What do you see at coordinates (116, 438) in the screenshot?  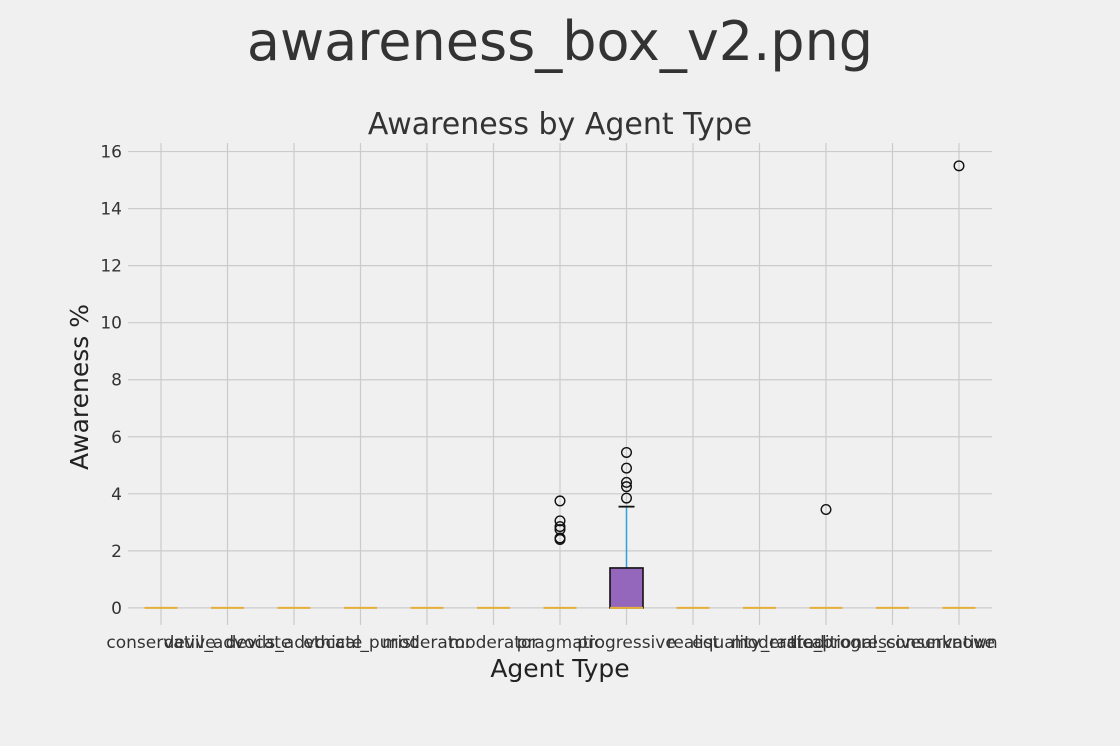 I see `y-tick-label: 6` at bounding box center [116, 438].